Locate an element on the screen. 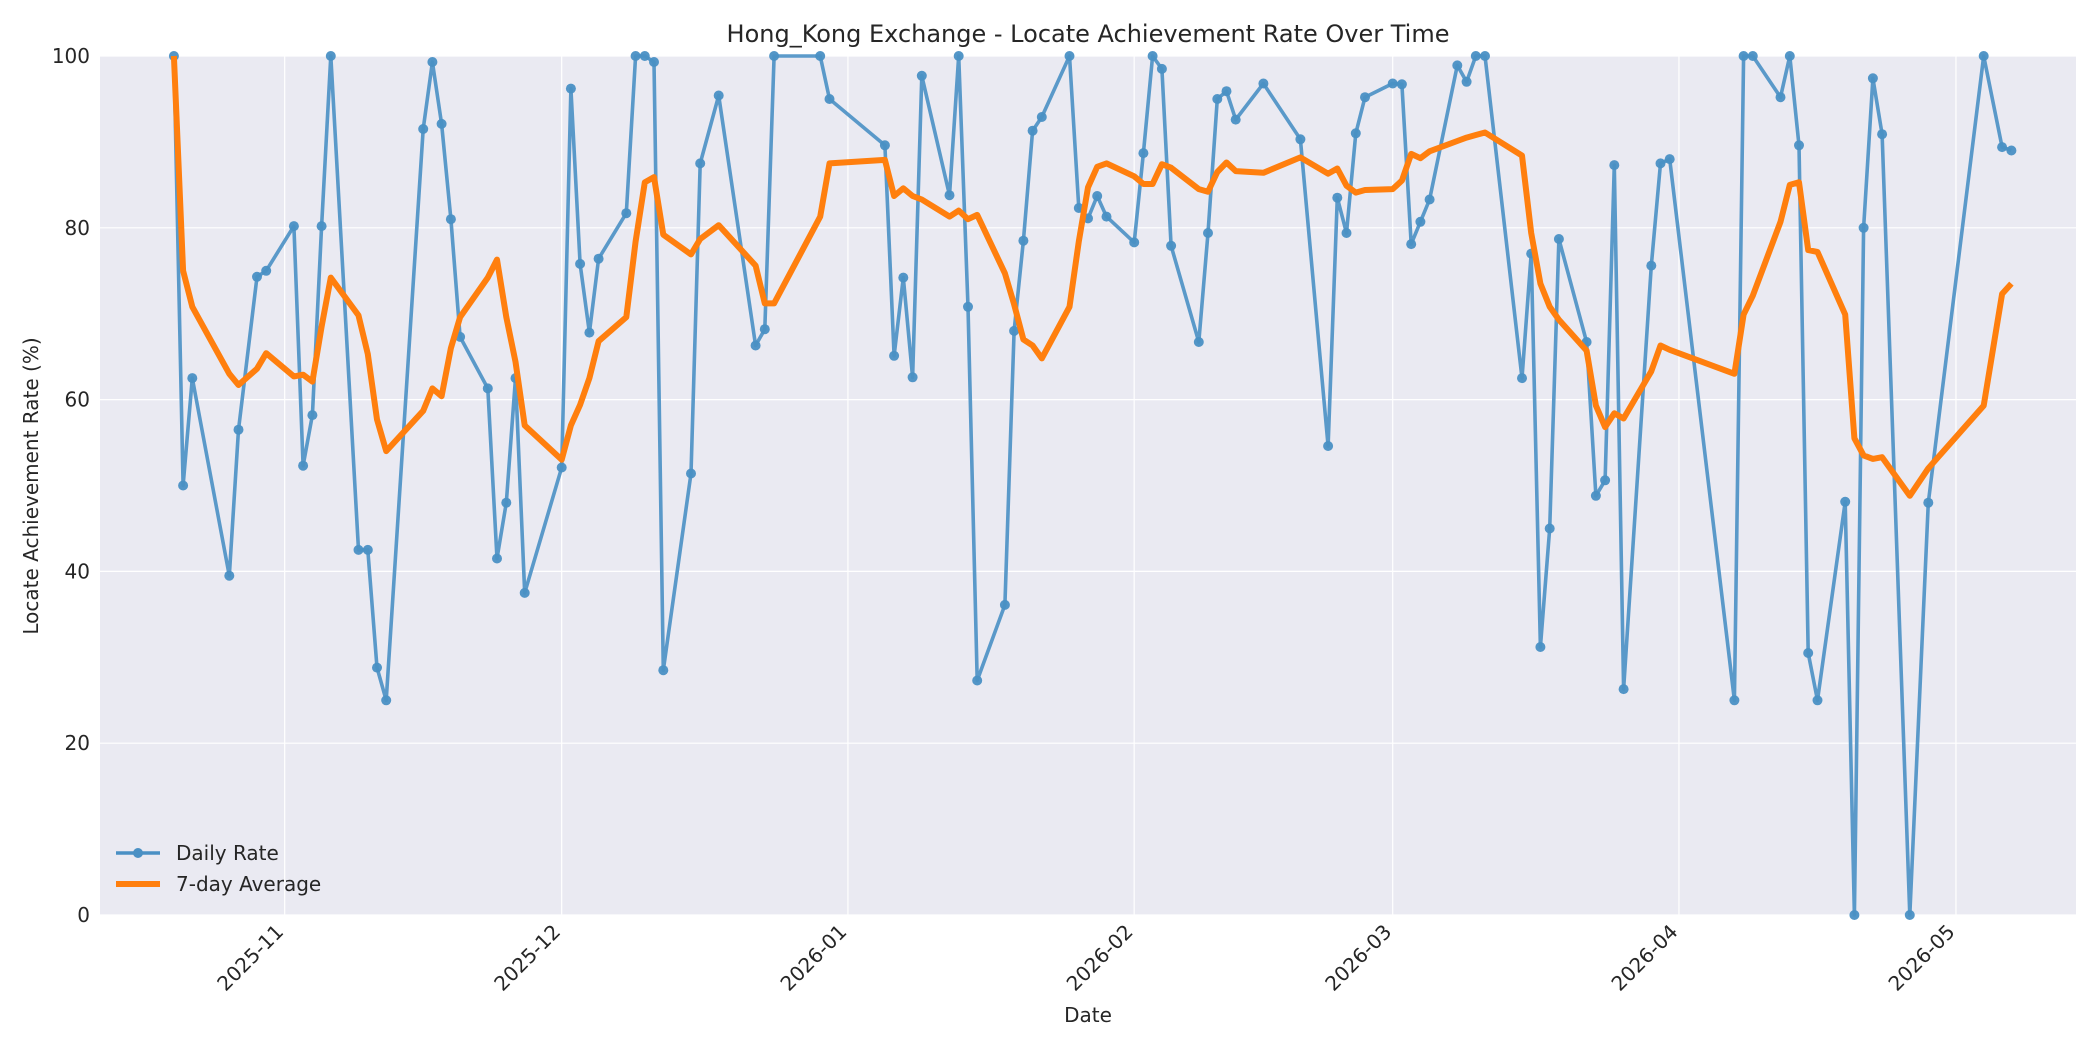 Image resolution: width=2100 pixels, height=1050 pixels. legend-label-daily-rate: Daily Rate is located at coordinates (227, 853).